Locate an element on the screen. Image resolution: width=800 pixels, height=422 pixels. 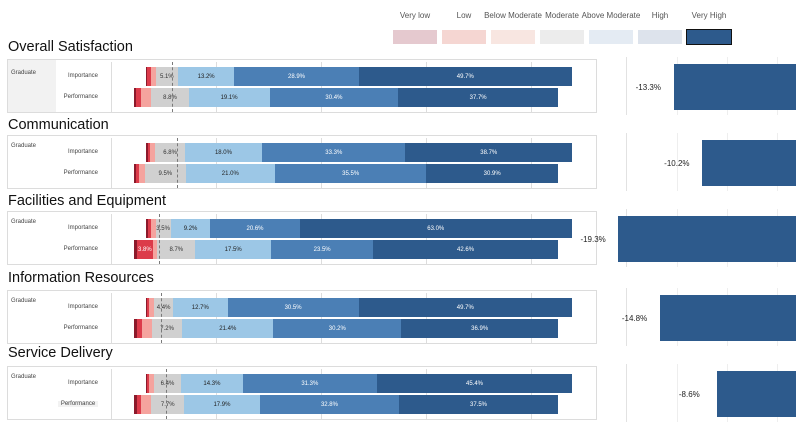
gap-value-label: -8.6% is located at coordinates (689, 394).